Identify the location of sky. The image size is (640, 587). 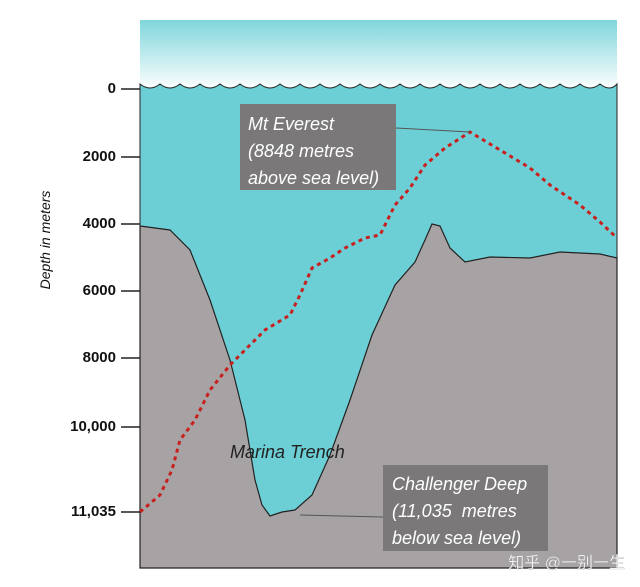
(378, 55).